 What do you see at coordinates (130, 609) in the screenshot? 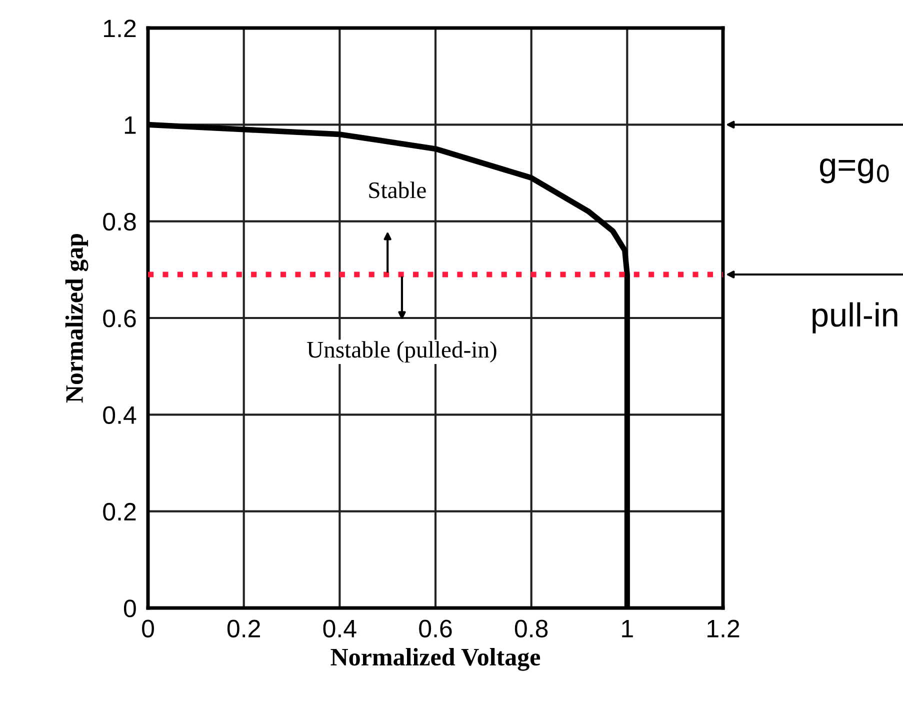
I see `y-tick-label: 0` at bounding box center [130, 609].